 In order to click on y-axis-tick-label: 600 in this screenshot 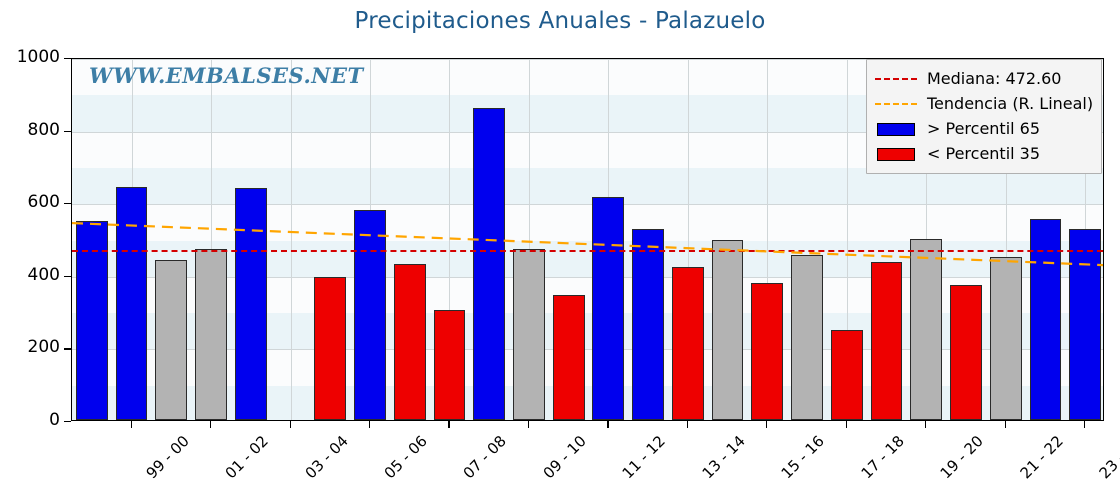, I will do `click(43, 202)`.